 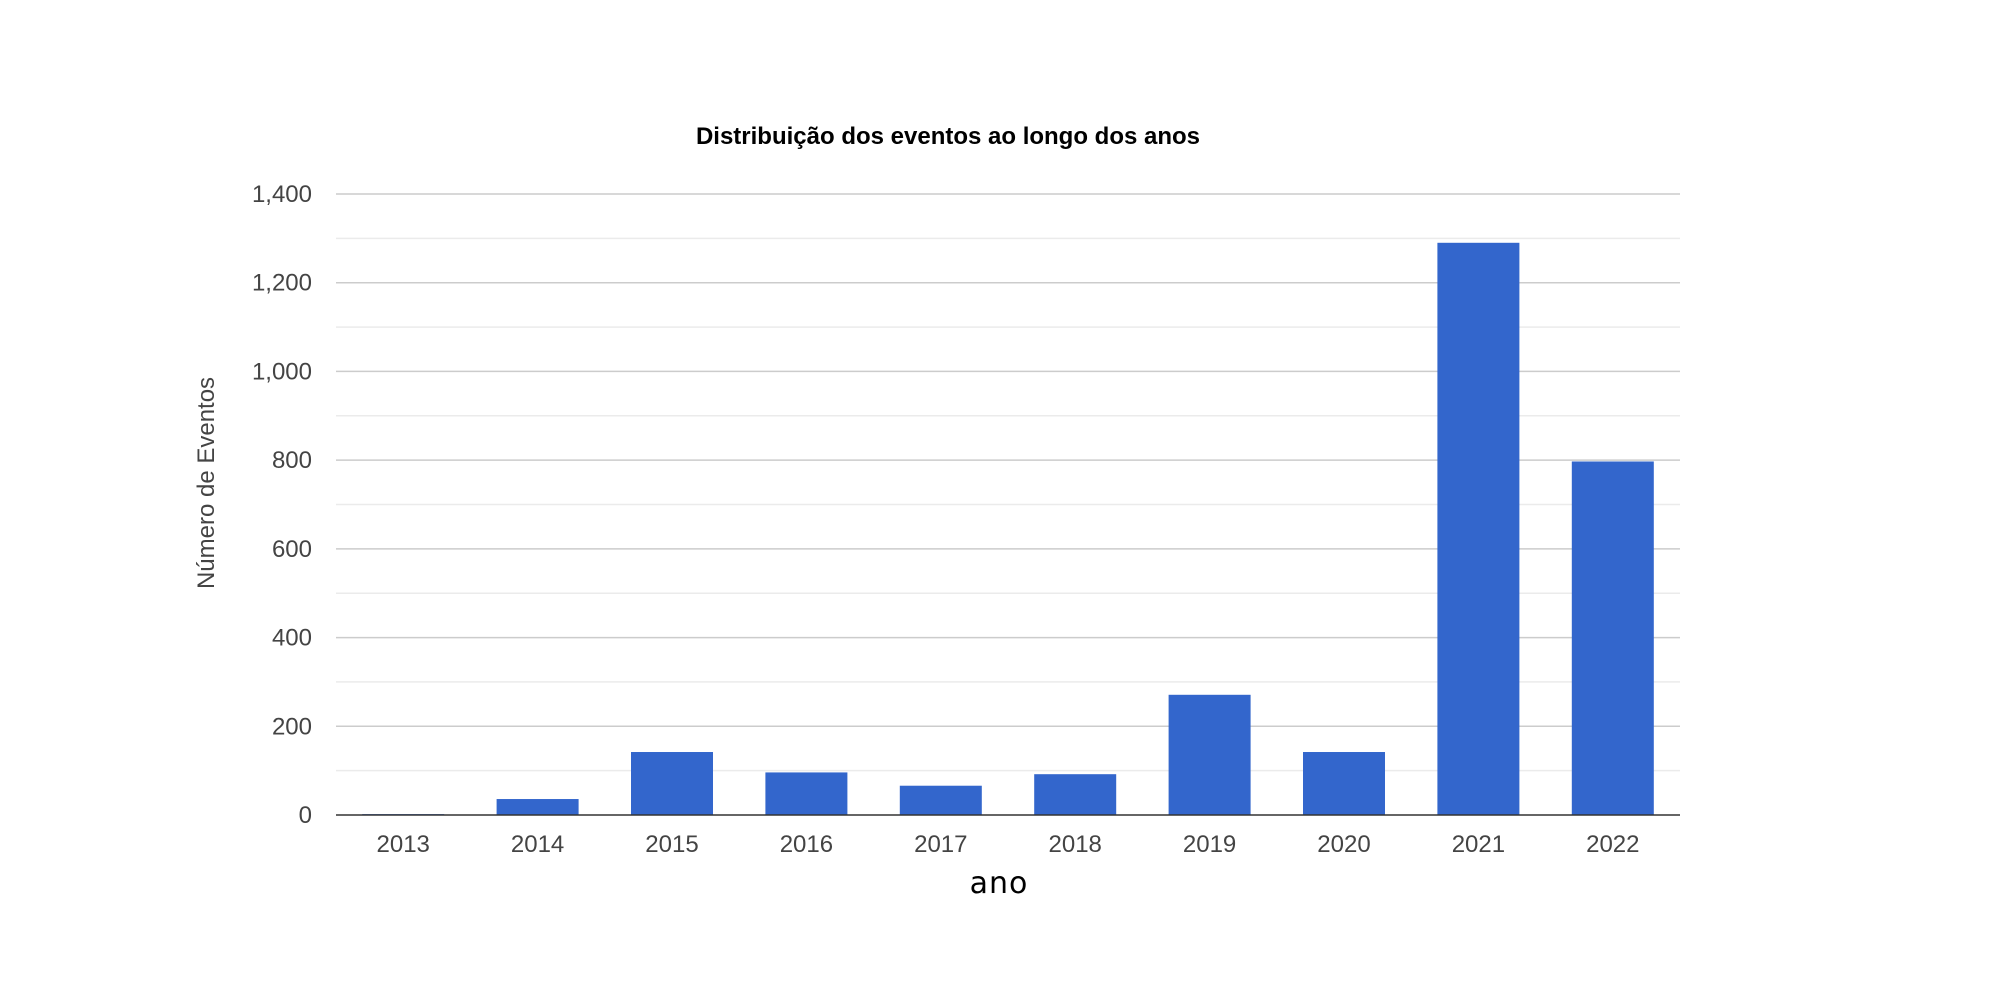 I want to click on x-tick-label: 2017, so click(x=940, y=844).